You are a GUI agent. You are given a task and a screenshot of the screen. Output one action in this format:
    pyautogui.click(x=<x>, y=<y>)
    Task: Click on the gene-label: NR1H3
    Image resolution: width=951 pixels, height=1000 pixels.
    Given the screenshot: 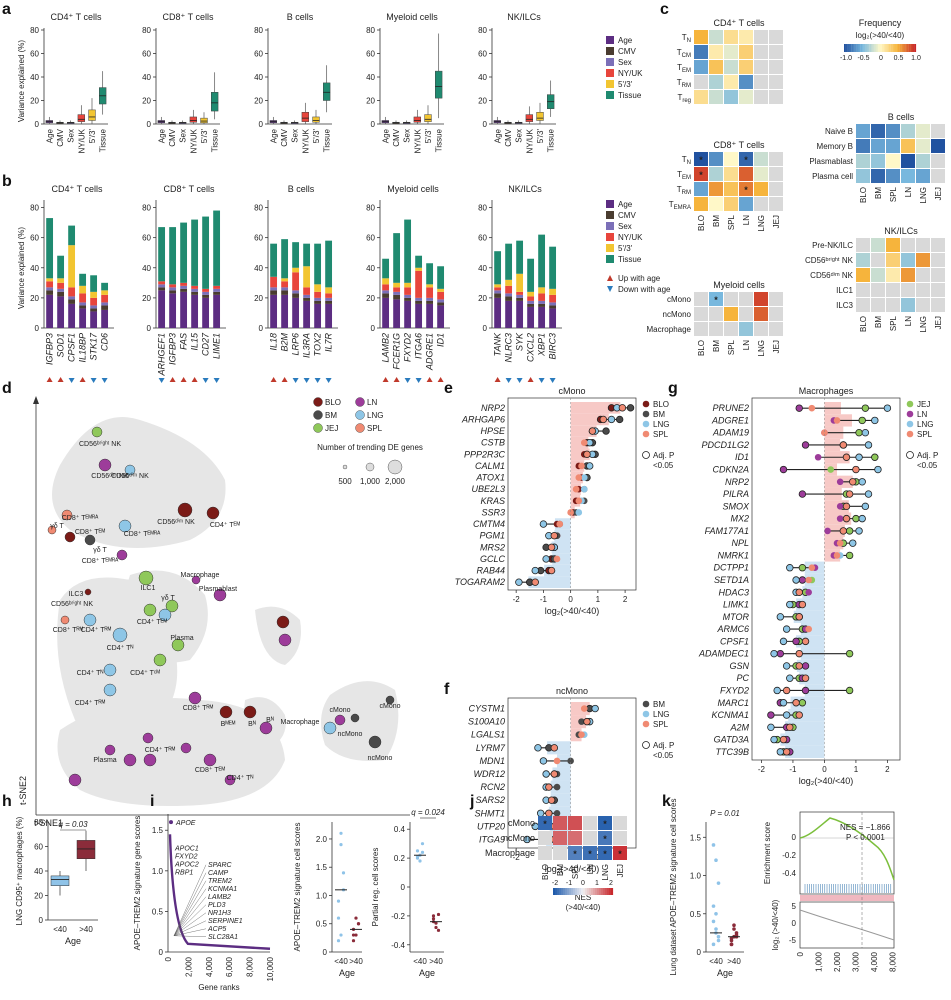 What is the action you would take?
    pyautogui.click(x=219, y=913)
    